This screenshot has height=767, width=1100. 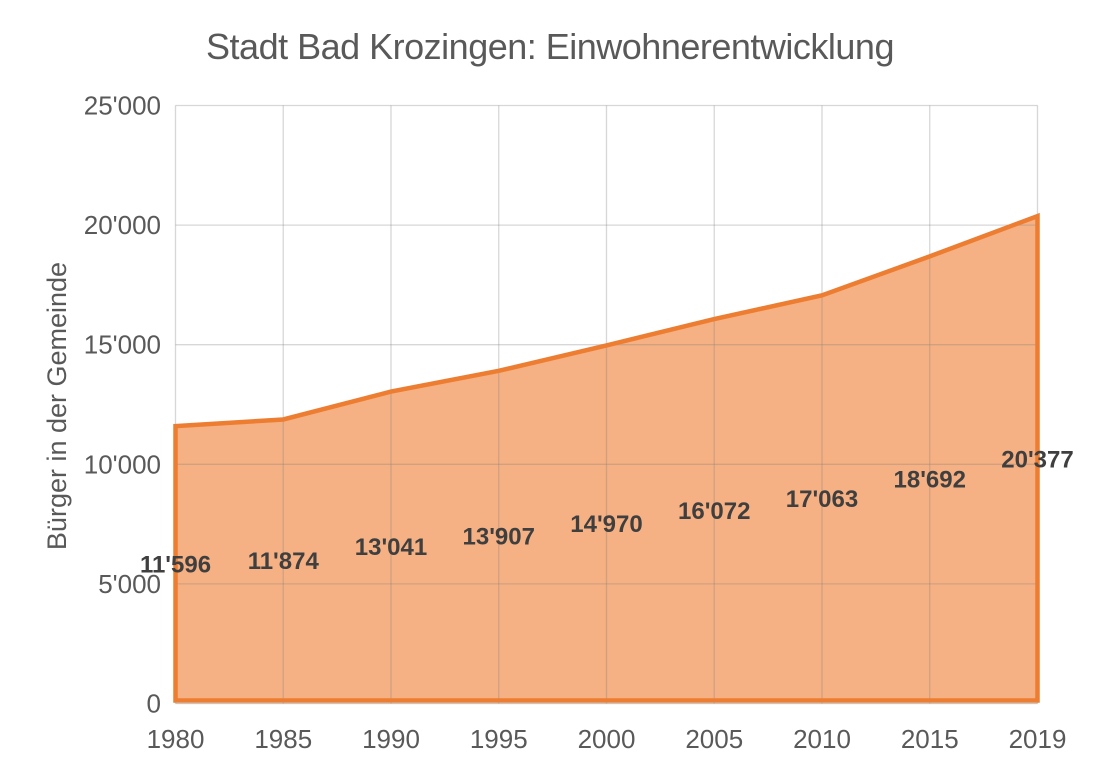 What do you see at coordinates (122, 464) in the screenshot?
I see `y-tick-label: 10'000` at bounding box center [122, 464].